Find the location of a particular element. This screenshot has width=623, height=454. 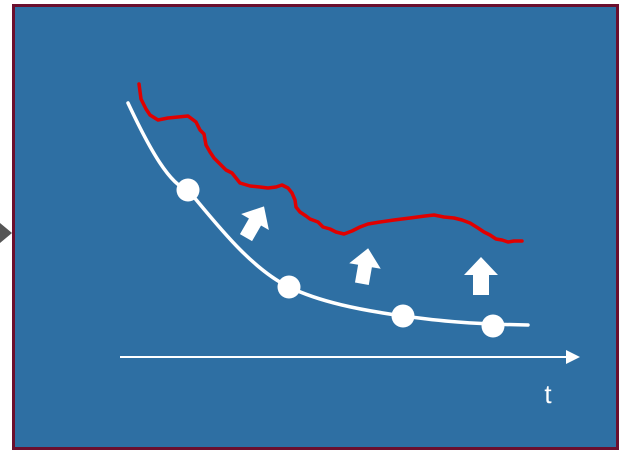

incoming-arrow-icon is located at coordinates (6, 233).